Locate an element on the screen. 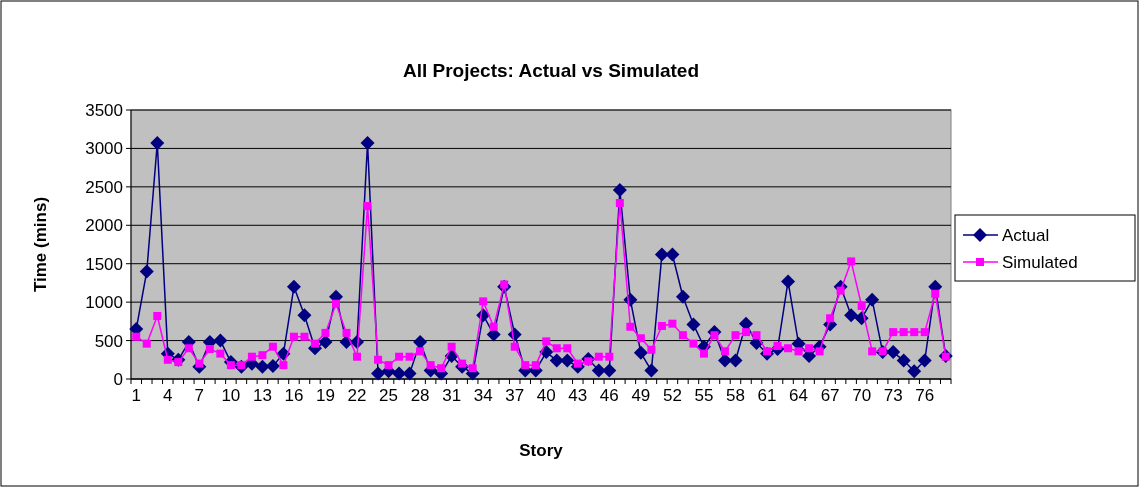  y-tick-label: 1000 is located at coordinates (104, 303).